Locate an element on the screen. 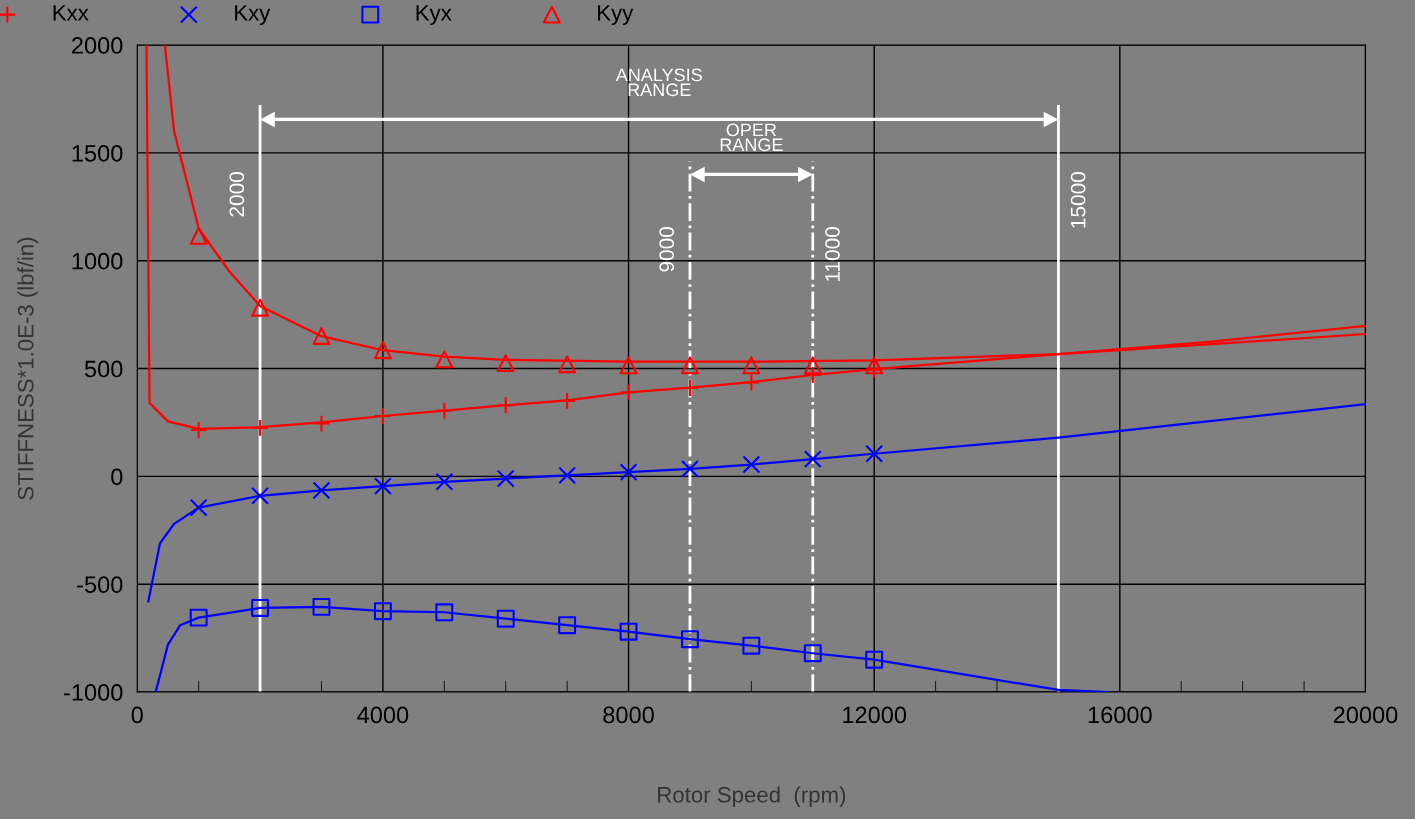 The width and height of the screenshot is (1415, 819). x-tick-label: 4000 is located at coordinates (383, 715).